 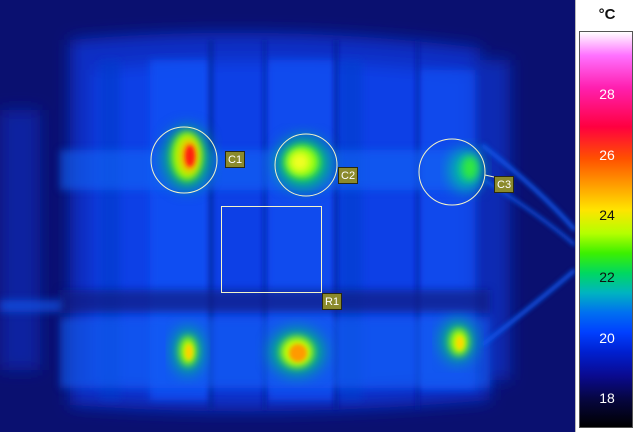 I want to click on marker-c1-circle, so click(x=184, y=160).